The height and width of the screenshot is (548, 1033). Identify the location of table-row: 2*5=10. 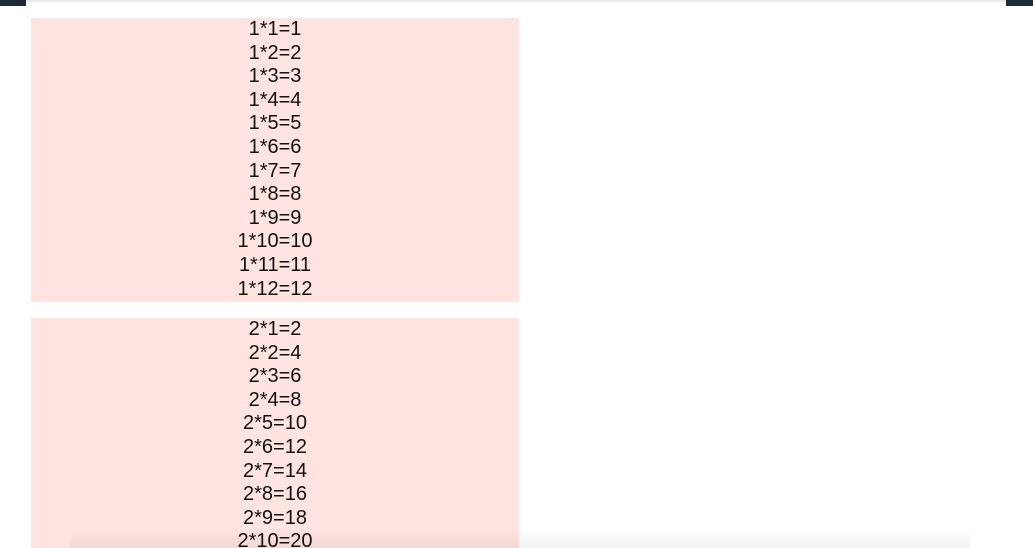
(275, 423).